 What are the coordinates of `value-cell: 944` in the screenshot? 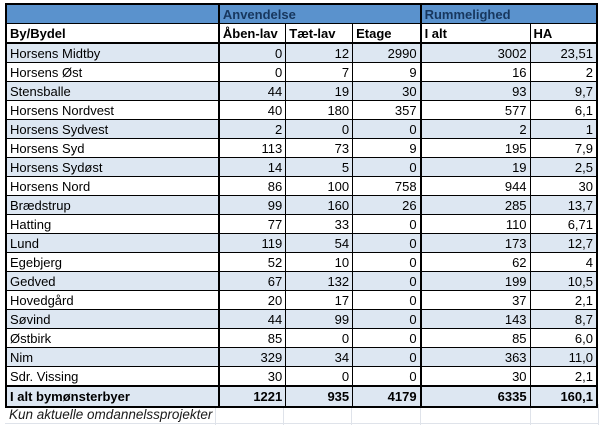 It's located at (475, 186).